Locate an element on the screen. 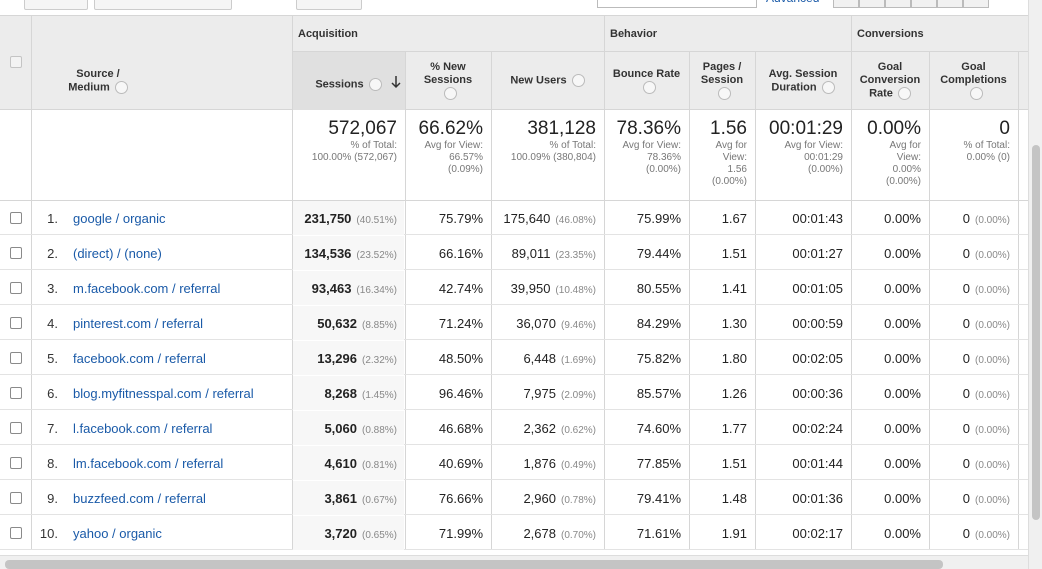  cell-percent: (1.45%) is located at coordinates (379, 395).